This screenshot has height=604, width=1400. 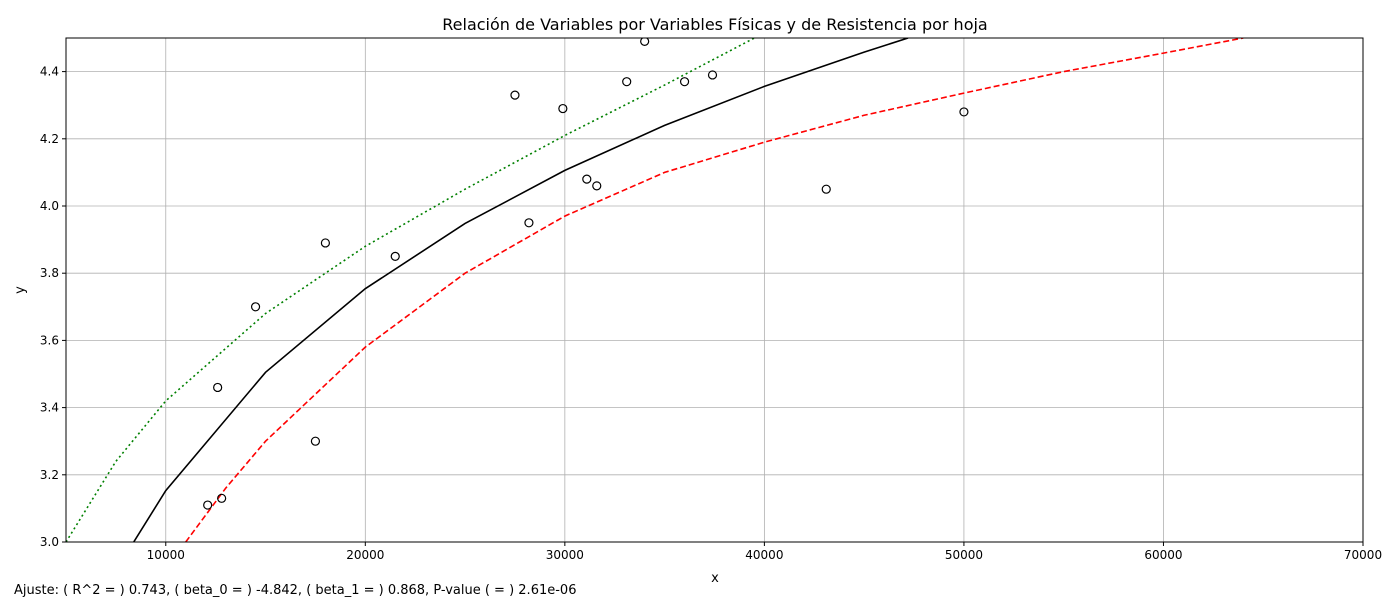 I want to click on y-axis-label: y, so click(x=20, y=290).